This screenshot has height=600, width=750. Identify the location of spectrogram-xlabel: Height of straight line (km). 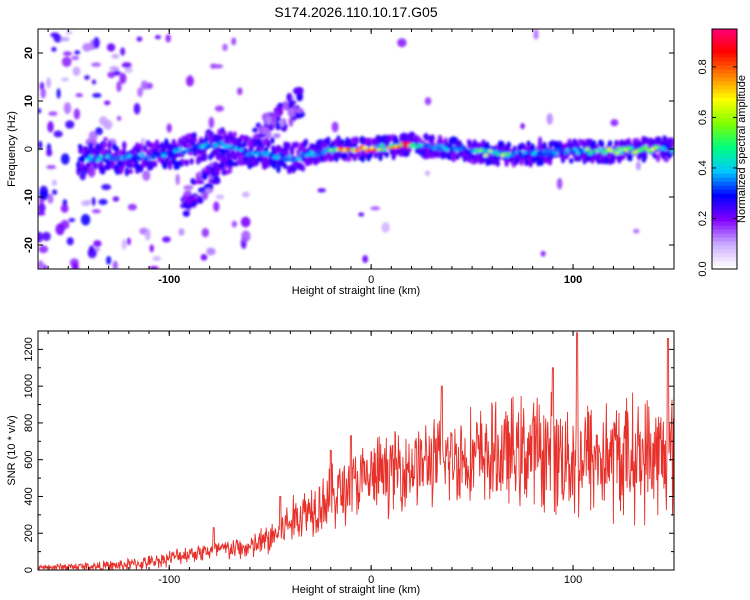
(356, 291).